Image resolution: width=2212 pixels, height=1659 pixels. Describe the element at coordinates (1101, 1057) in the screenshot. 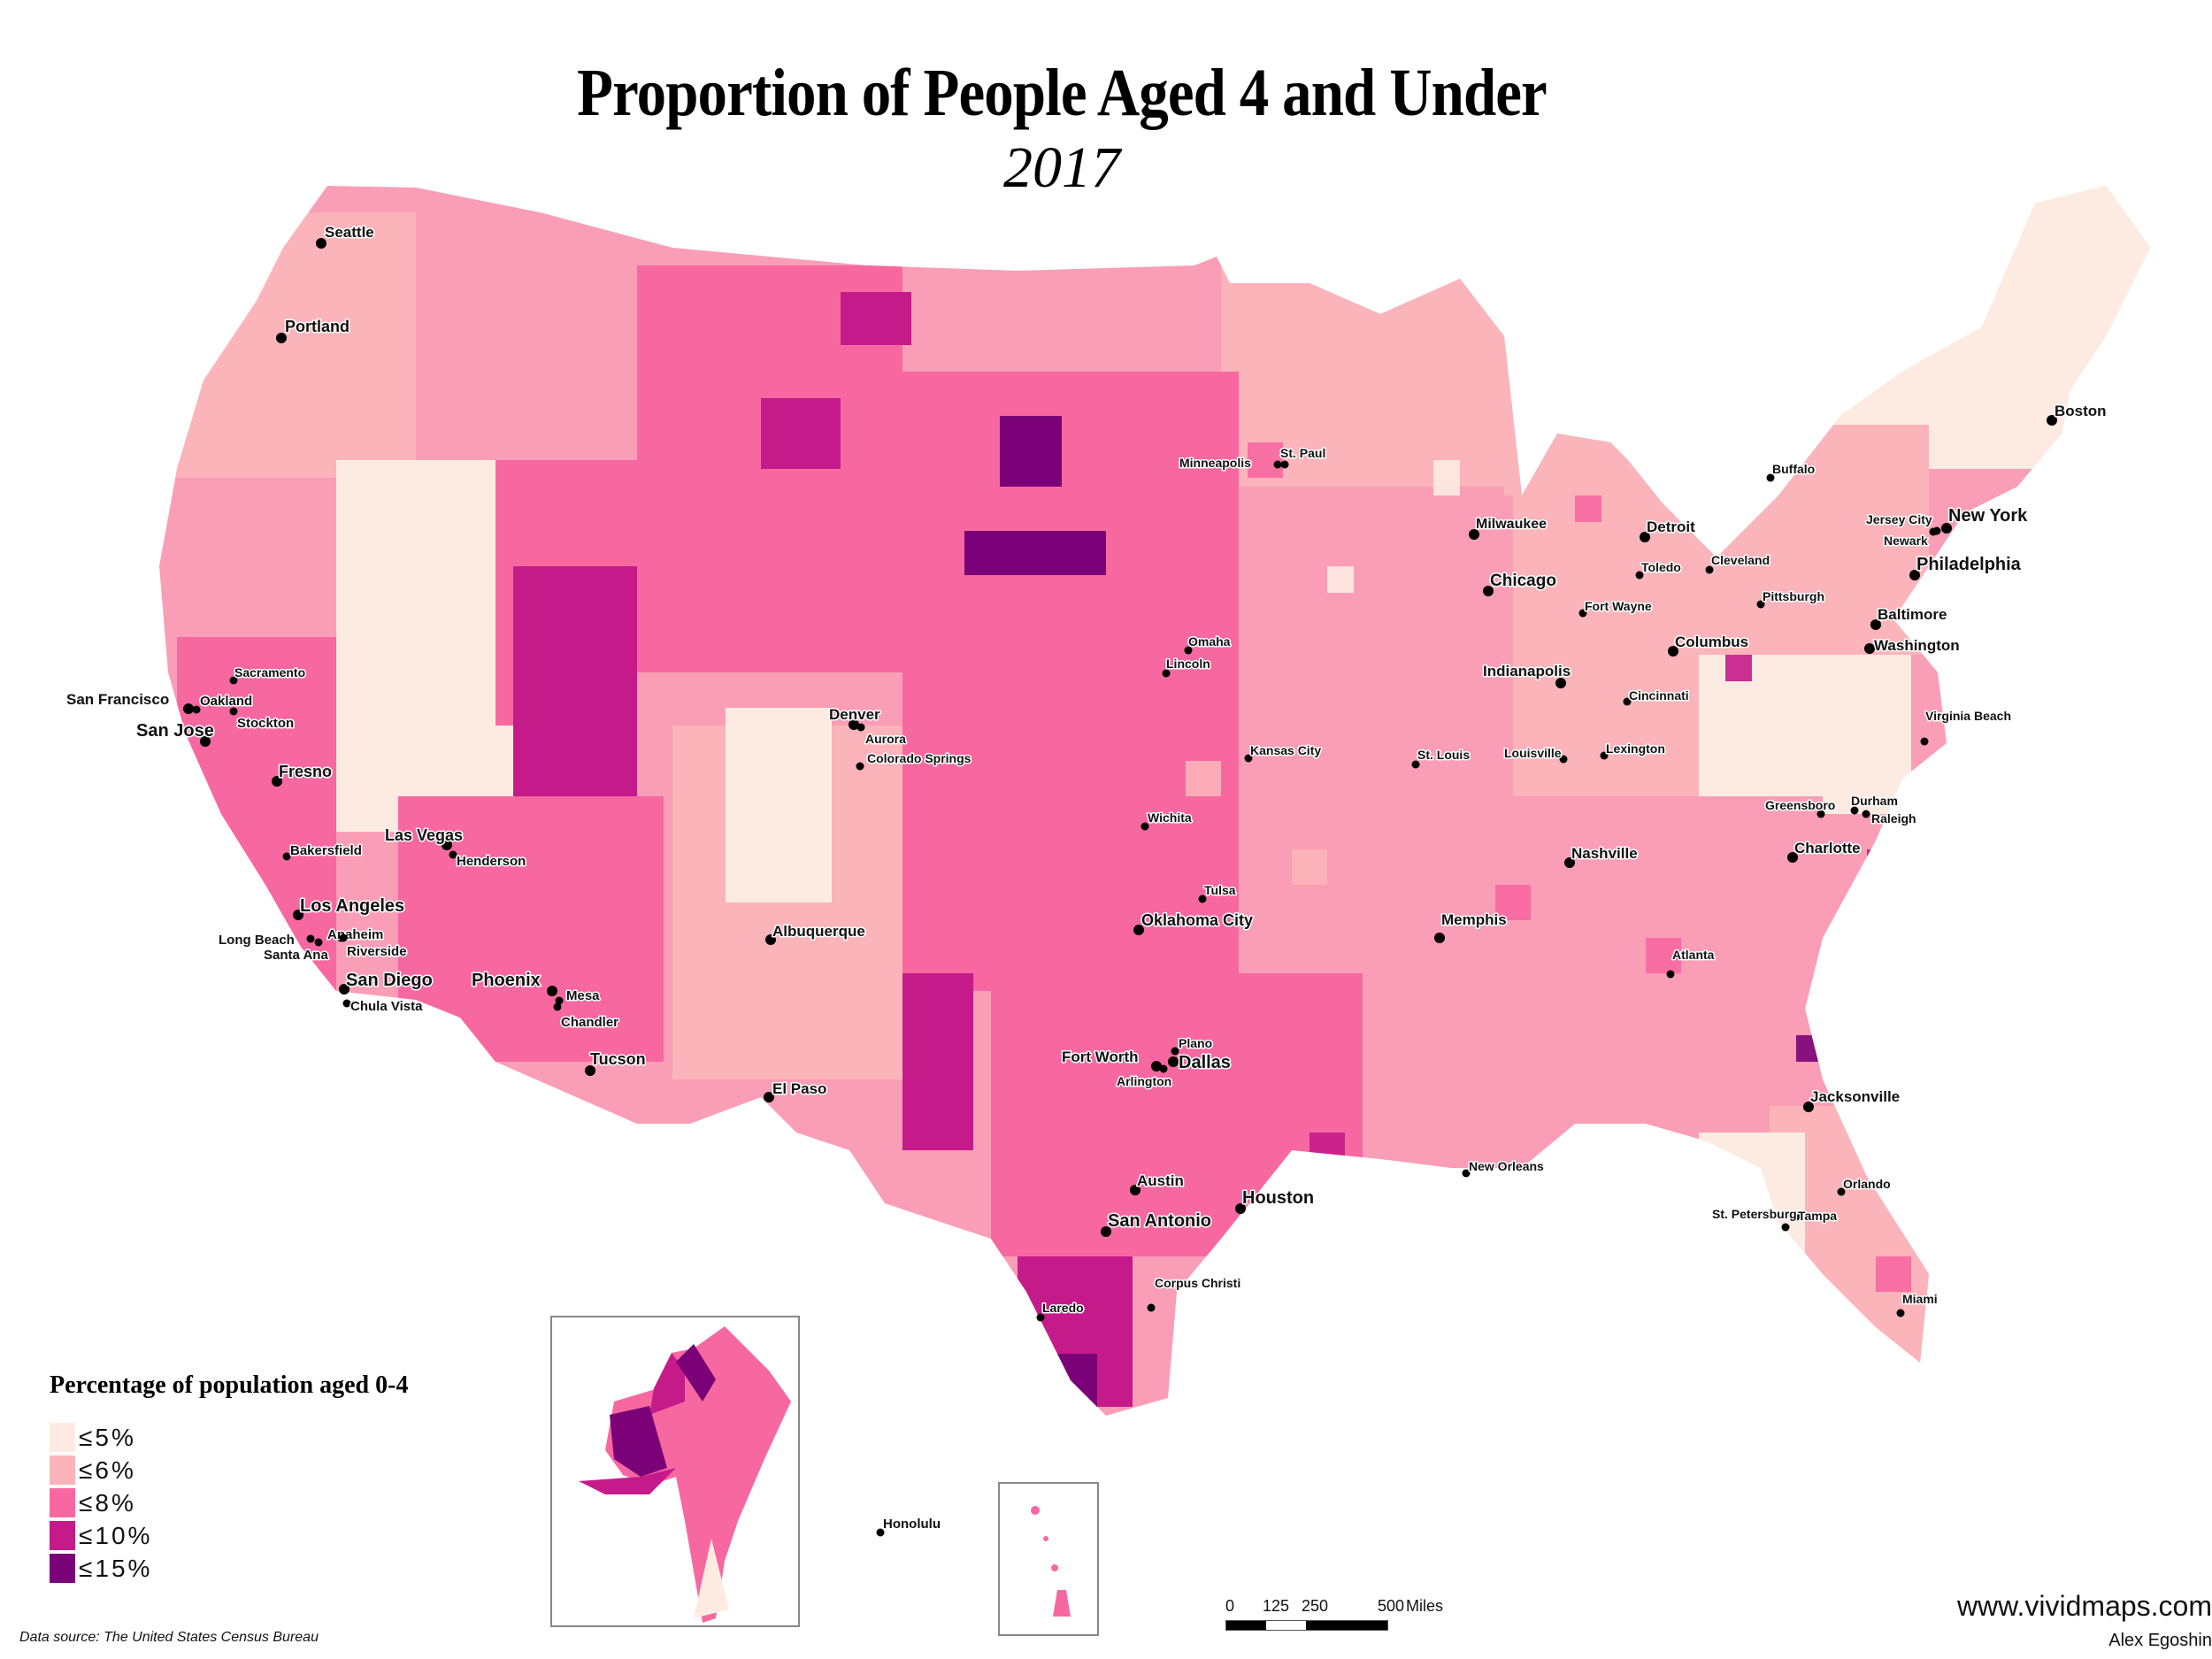

I see `city-label: Fort Worth` at that location.